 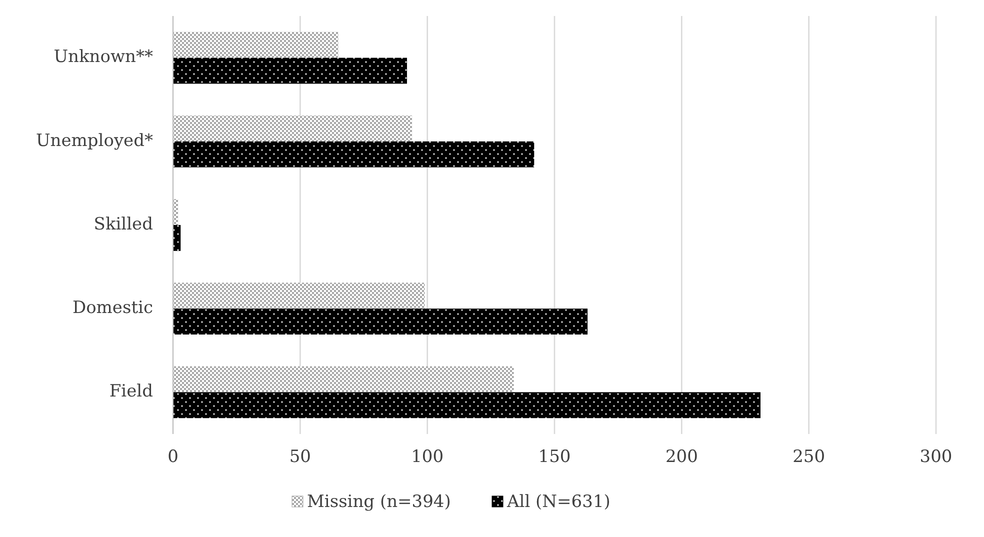 What do you see at coordinates (427, 457) in the screenshot?
I see `x-tick-label: 100` at bounding box center [427, 457].